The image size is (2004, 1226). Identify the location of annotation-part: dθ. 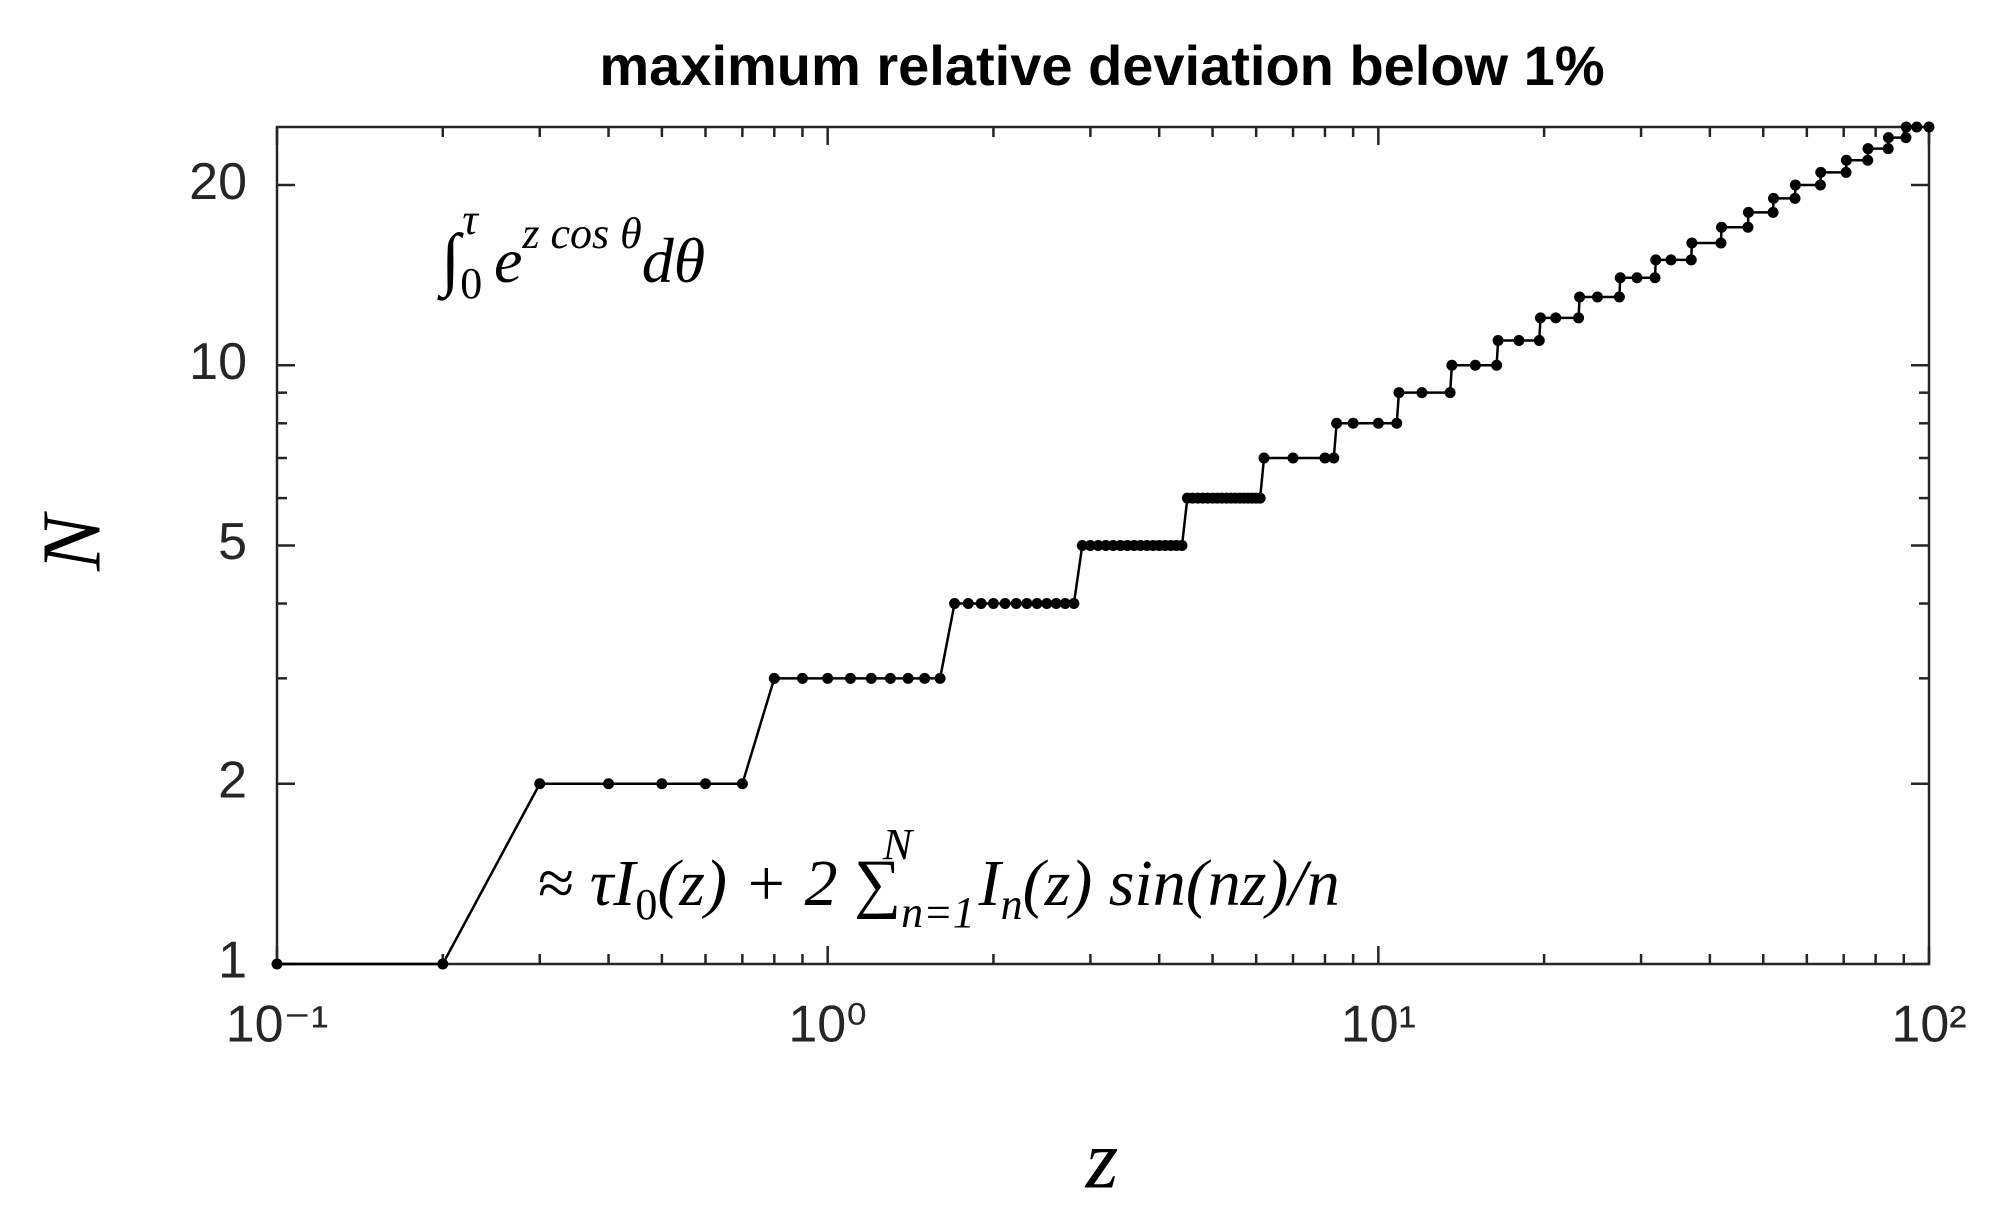
(673, 260).